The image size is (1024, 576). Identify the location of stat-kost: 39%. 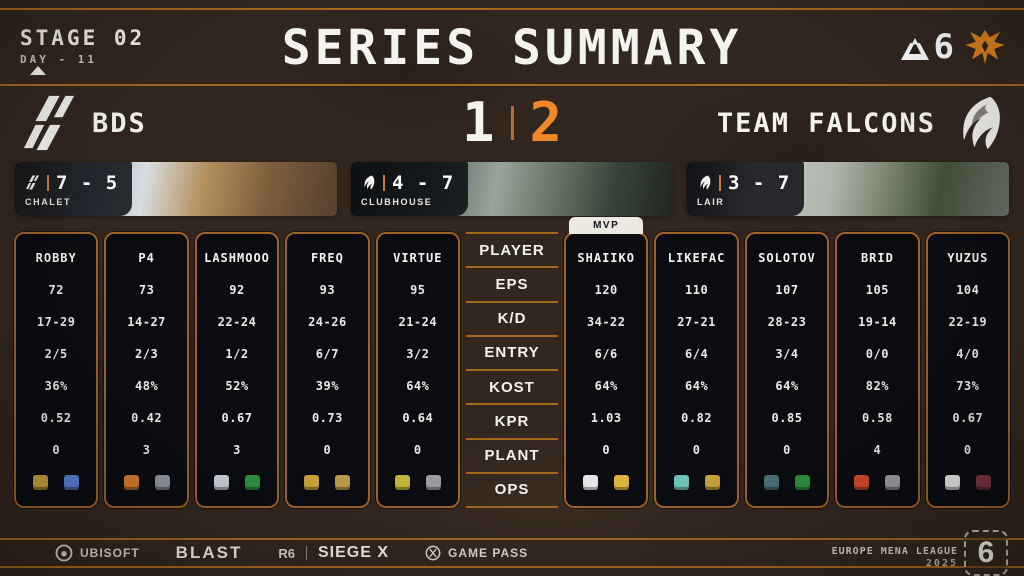
(327, 386).